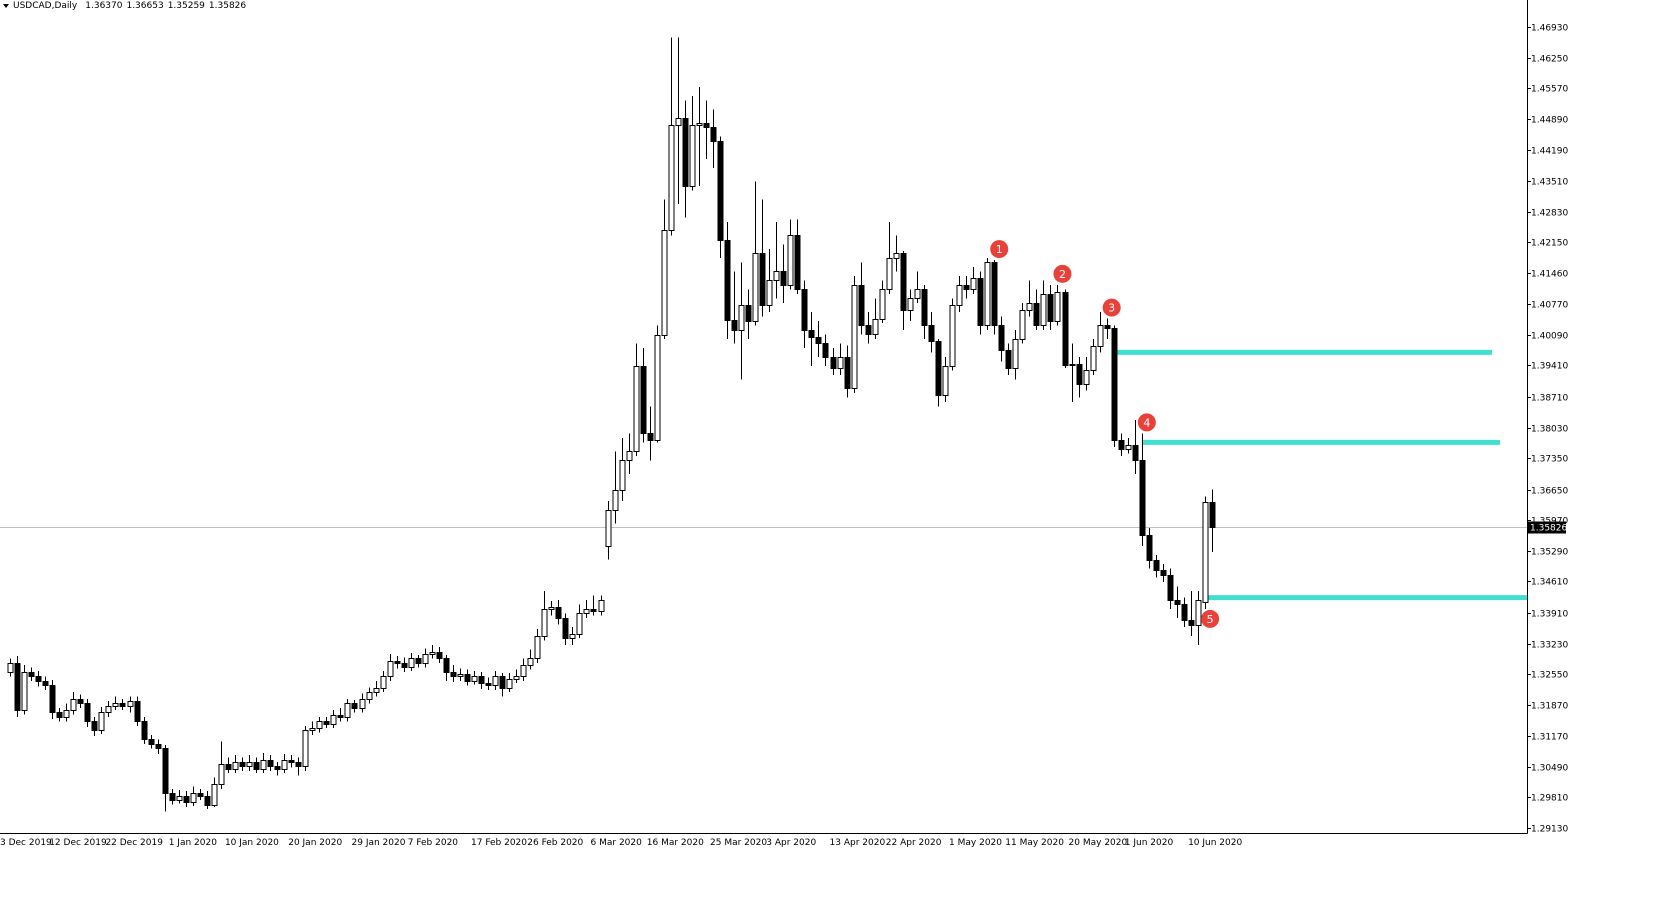 The height and width of the screenshot is (909, 1672). Describe the element at coordinates (975, 843) in the screenshot. I see `x-tick-label: 1 May 2020` at that location.